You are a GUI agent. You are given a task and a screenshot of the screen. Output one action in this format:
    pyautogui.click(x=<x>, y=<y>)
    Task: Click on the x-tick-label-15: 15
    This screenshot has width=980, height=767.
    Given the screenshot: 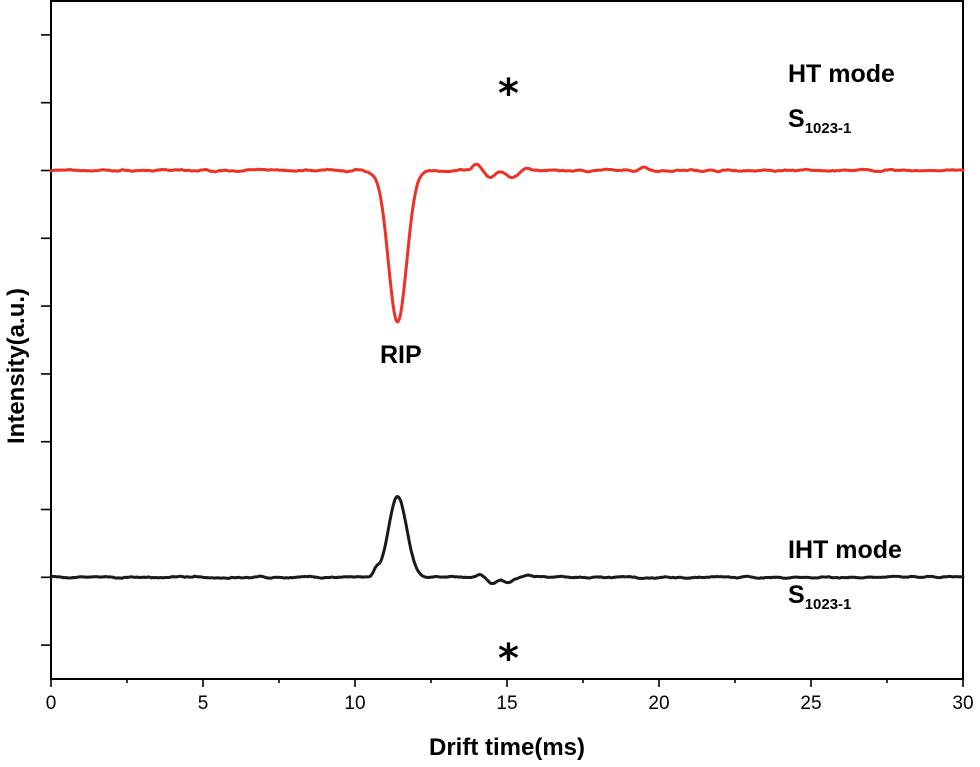 What is the action you would take?
    pyautogui.click(x=506, y=703)
    